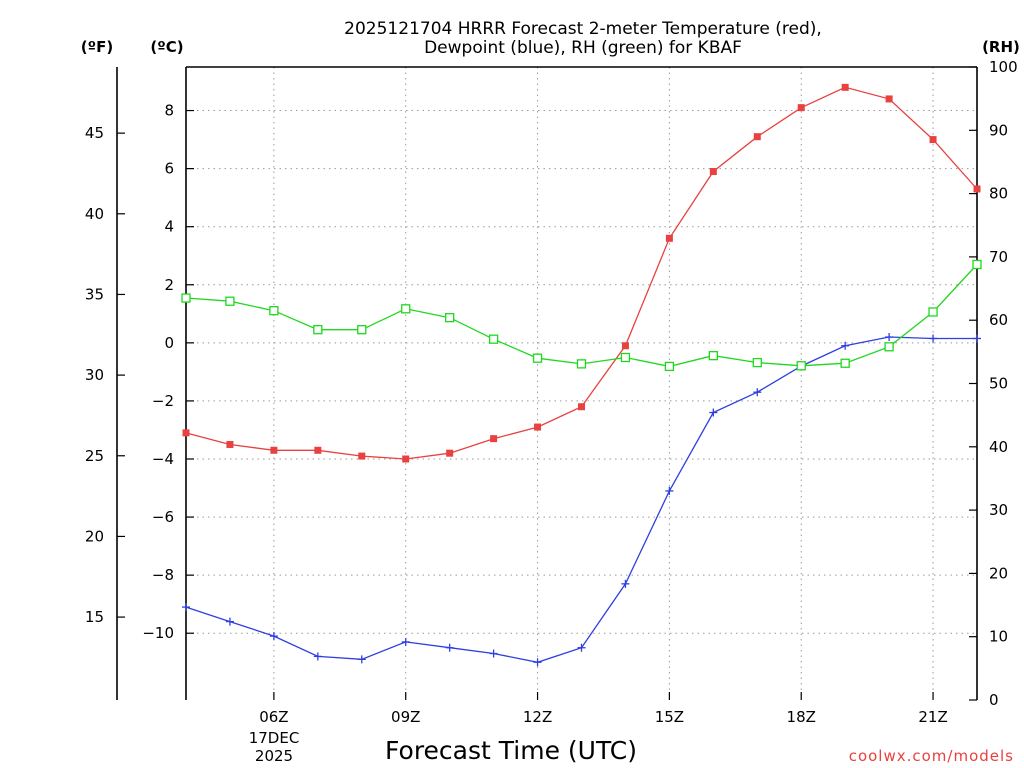 This screenshot has height=768, width=1024. What do you see at coordinates (94, 536) in the screenshot?
I see `fahrenheit-tick-label: 20` at bounding box center [94, 536].